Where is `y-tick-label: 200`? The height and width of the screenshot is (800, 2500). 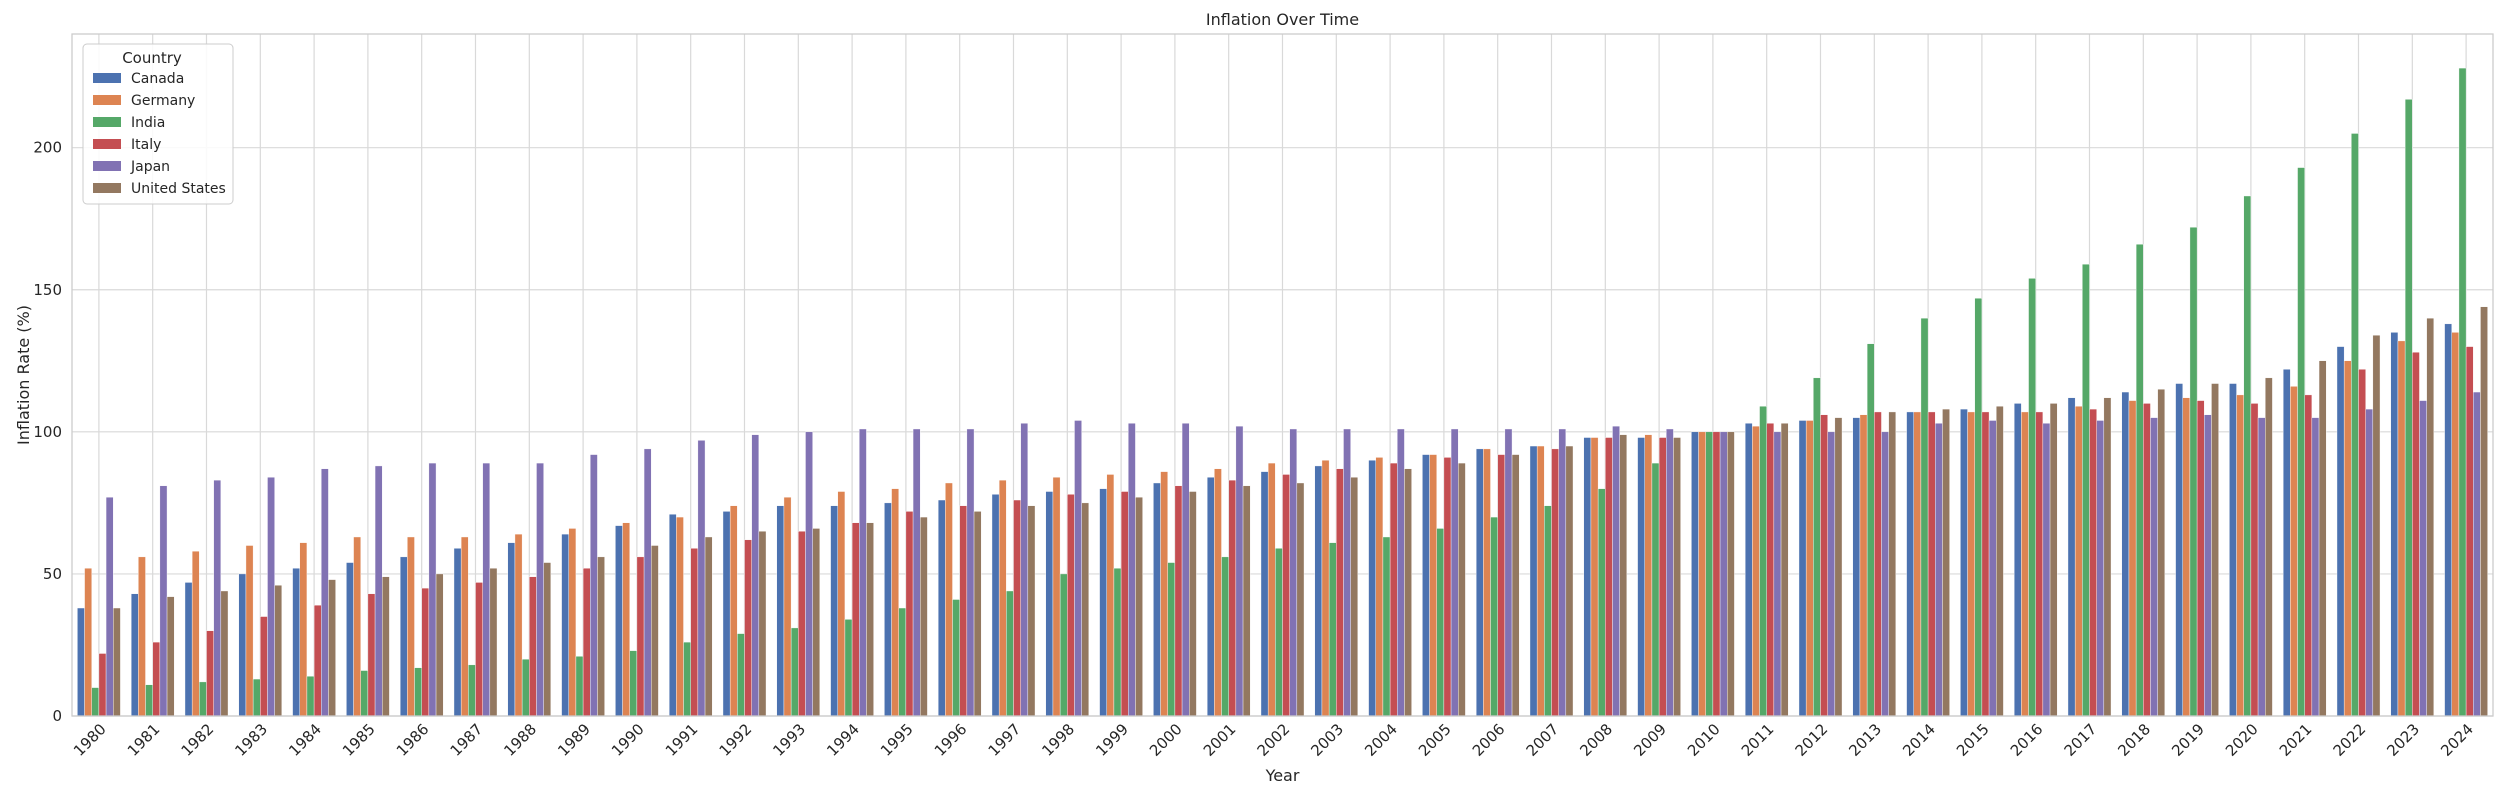 y-tick-label: 200 is located at coordinates (47, 148).